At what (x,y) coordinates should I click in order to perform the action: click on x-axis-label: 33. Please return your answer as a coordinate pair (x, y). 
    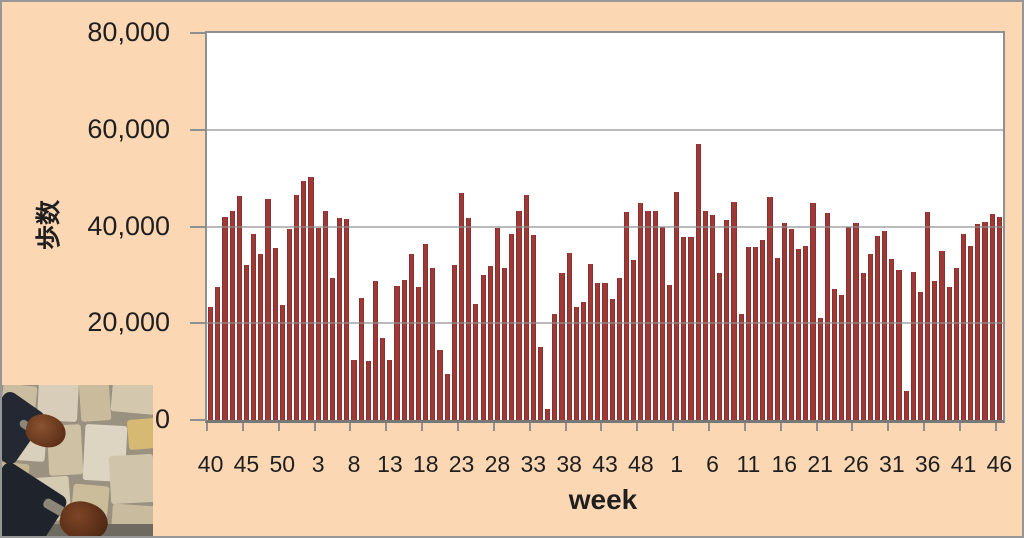
    Looking at the image, I should click on (533, 464).